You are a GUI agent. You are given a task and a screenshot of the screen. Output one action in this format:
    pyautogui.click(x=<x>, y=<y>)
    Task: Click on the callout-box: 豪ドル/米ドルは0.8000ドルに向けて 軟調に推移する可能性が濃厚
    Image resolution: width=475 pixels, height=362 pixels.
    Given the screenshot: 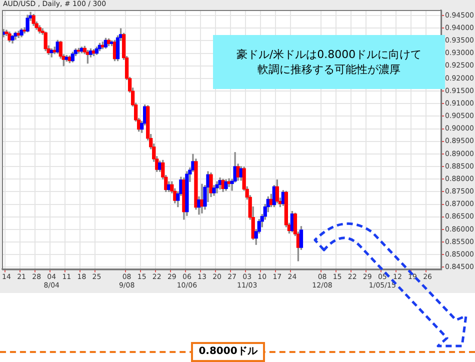 What is the action you would take?
    pyautogui.click(x=329, y=62)
    